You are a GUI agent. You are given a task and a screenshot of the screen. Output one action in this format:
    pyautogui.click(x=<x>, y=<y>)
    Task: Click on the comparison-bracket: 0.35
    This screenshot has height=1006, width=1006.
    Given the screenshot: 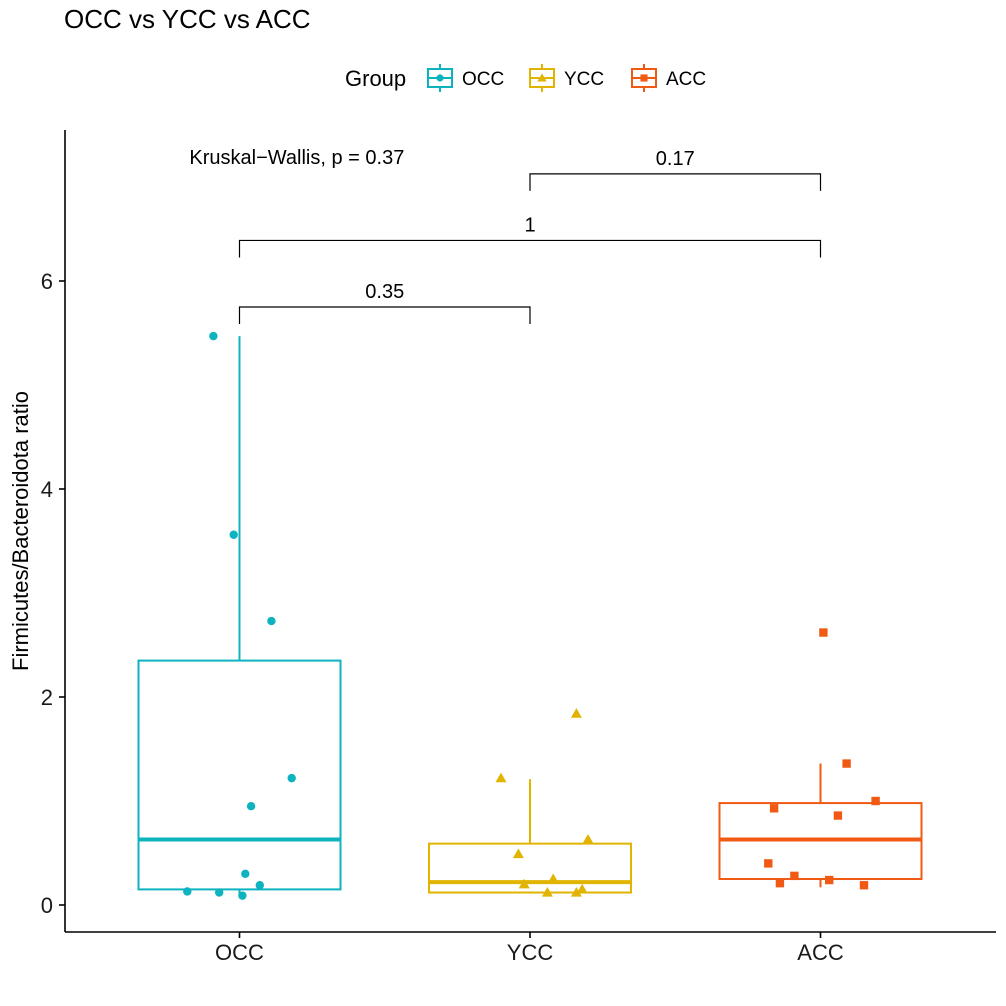 What is the action you would take?
    pyautogui.click(x=384, y=302)
    